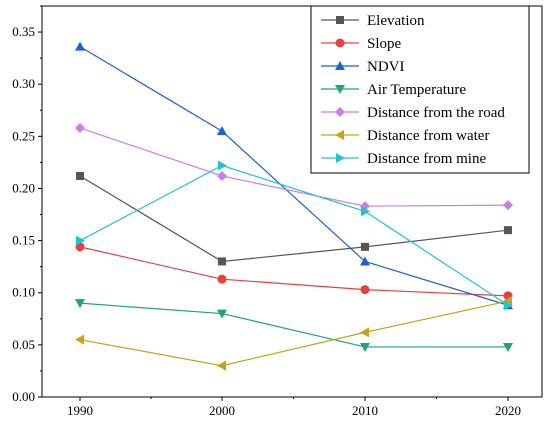 This screenshot has width=550, height=422. What do you see at coordinates (23, 135) in the screenshot?
I see `y-tick-label: 0.25` at bounding box center [23, 135].